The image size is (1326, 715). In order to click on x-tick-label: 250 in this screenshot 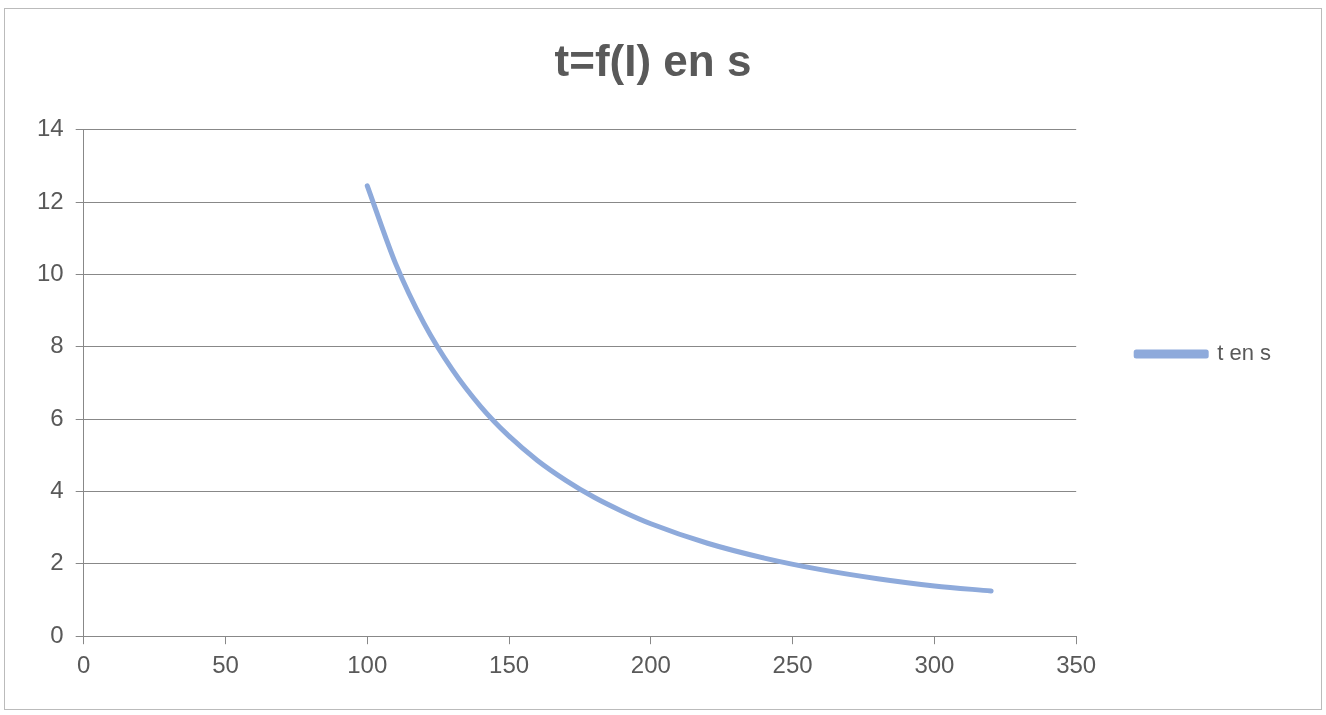, I will do `click(792, 665)`.